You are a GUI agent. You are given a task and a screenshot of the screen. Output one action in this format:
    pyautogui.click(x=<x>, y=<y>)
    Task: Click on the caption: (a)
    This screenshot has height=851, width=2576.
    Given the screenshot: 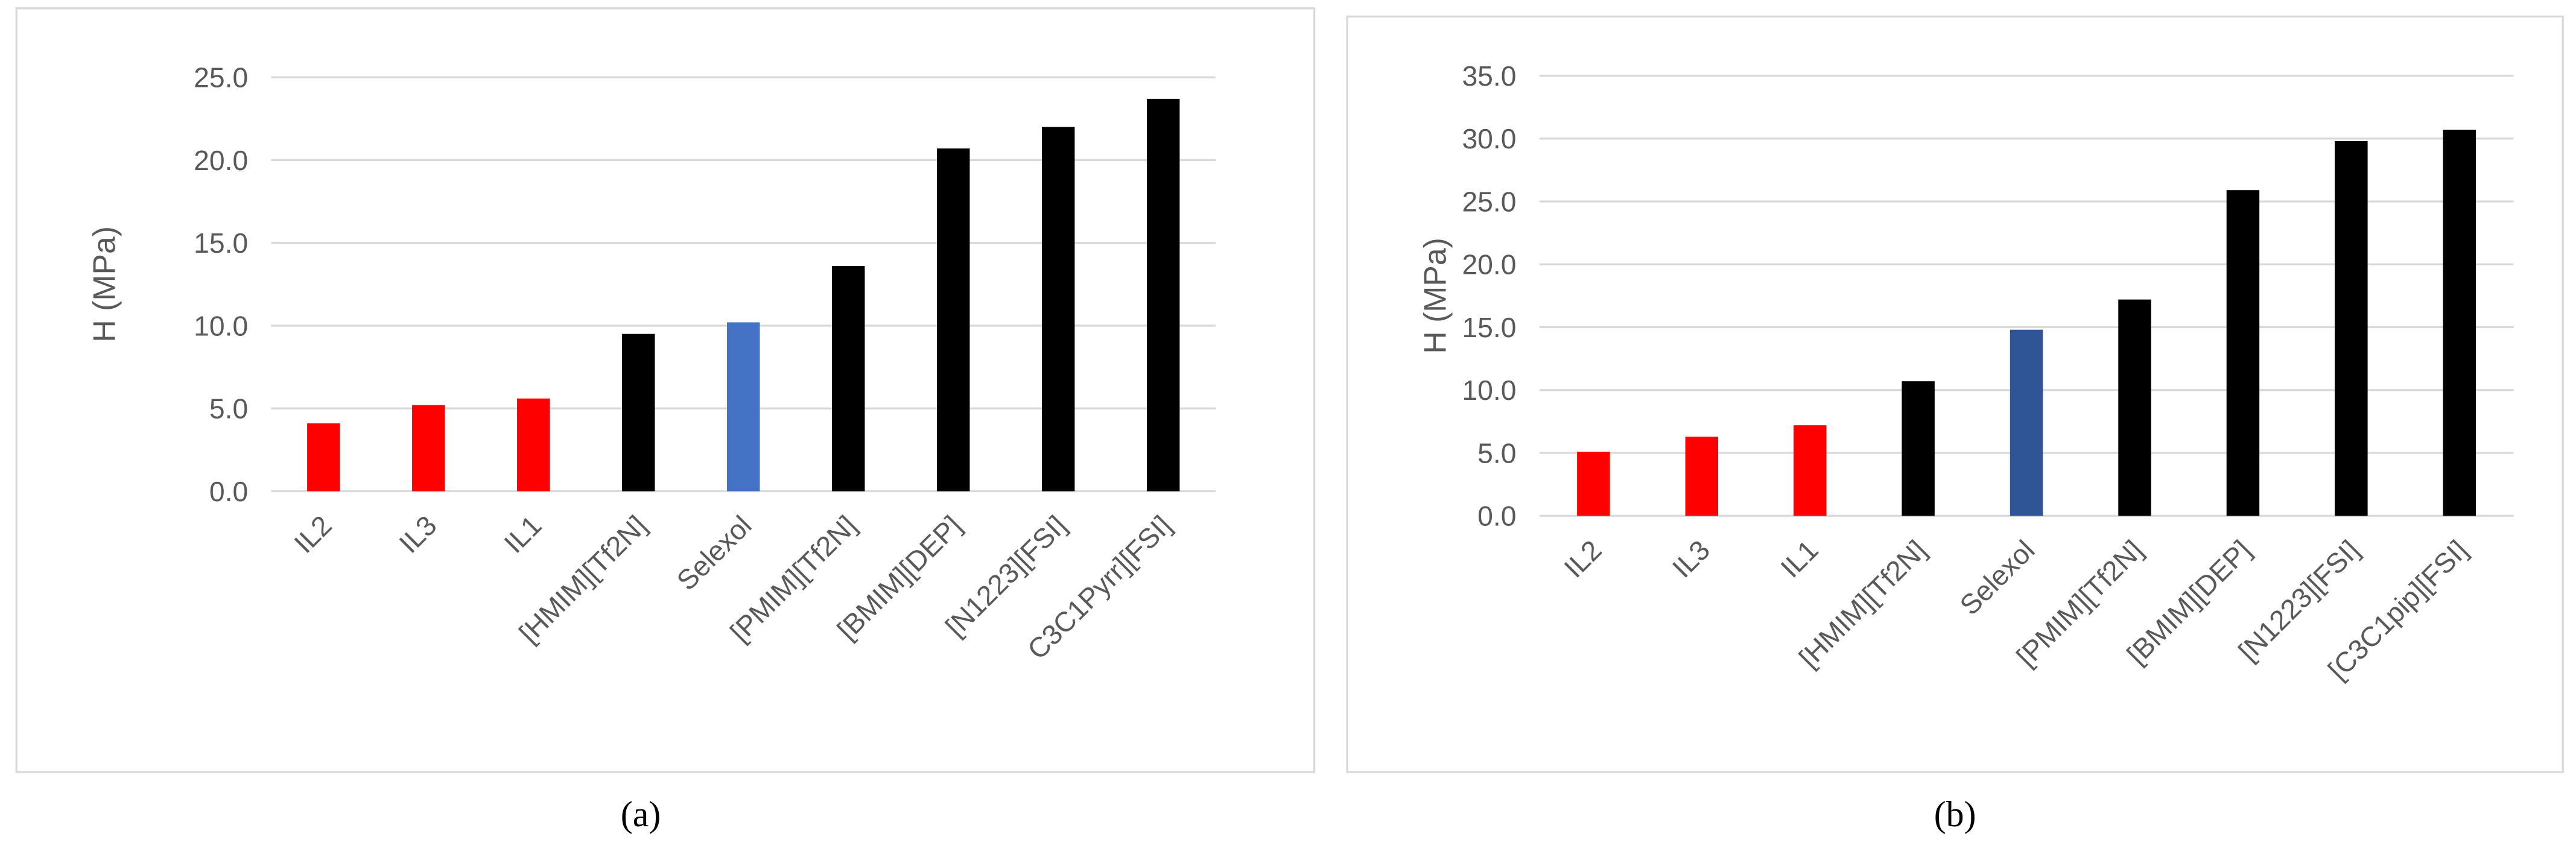 What is the action you would take?
    pyautogui.click(x=641, y=814)
    